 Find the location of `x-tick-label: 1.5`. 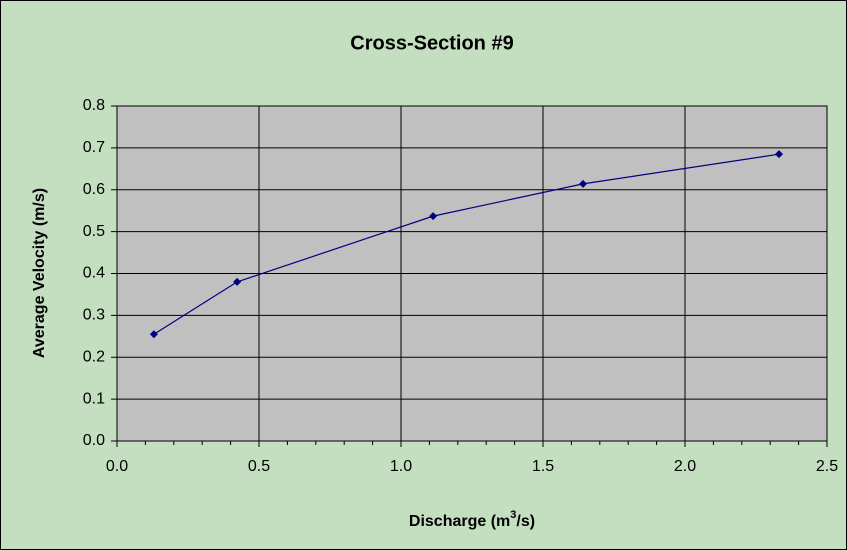

x-tick-label: 1.5 is located at coordinates (543, 466).